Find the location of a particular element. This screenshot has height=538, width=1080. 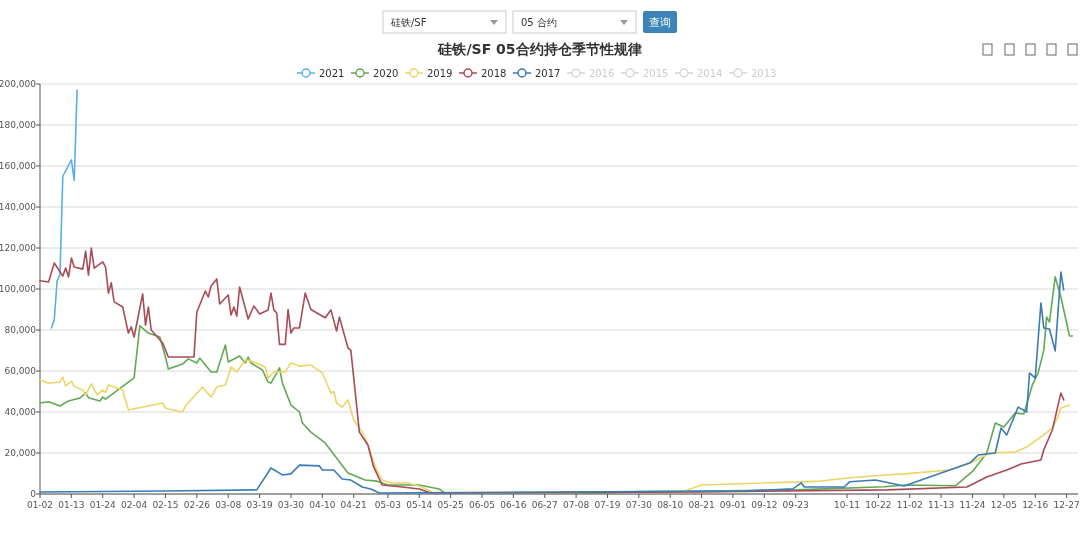

x-tick-label: 11-24 is located at coordinates (972, 505).